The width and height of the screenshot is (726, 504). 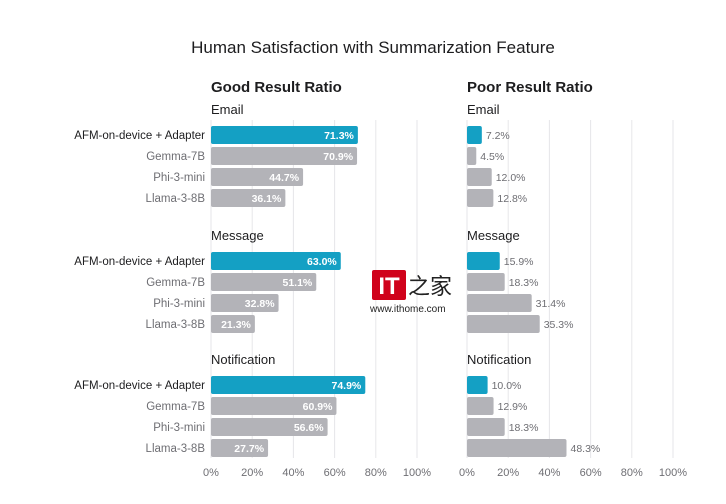 I want to click on svg-text: 之家, so click(x=430, y=287).